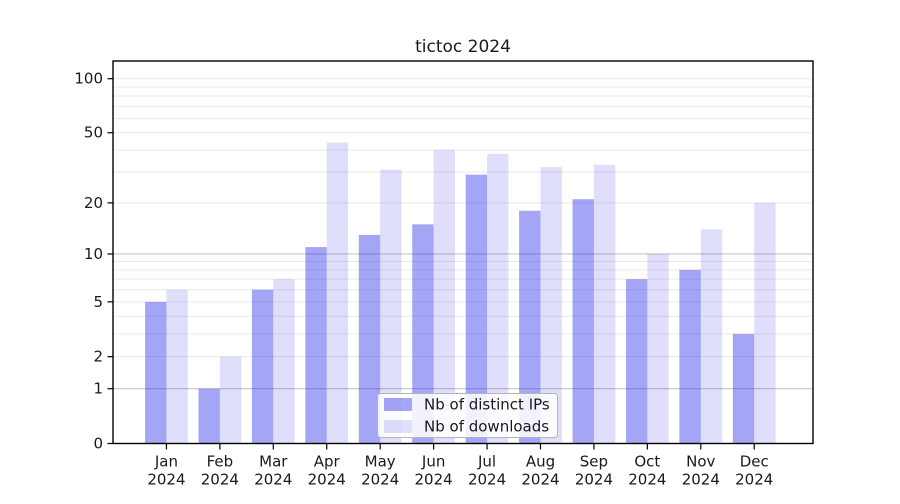  Describe the element at coordinates (209, 416) in the screenshot. I see `bar-distinct-ips-feb` at that location.